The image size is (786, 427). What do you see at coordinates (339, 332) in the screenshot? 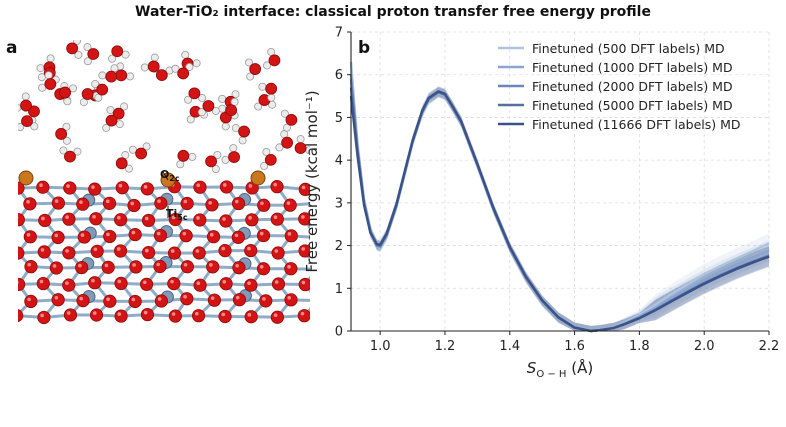
I see `y-tick-label: 0` at bounding box center [339, 332].